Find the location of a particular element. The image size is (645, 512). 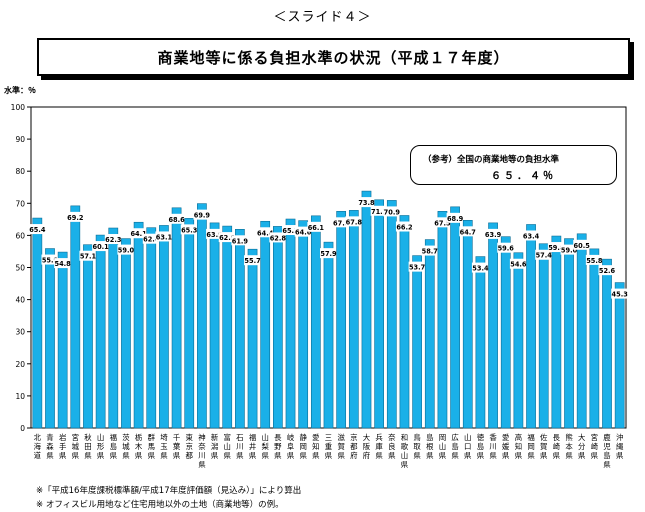

value-label: 69.2 is located at coordinates (75, 218).